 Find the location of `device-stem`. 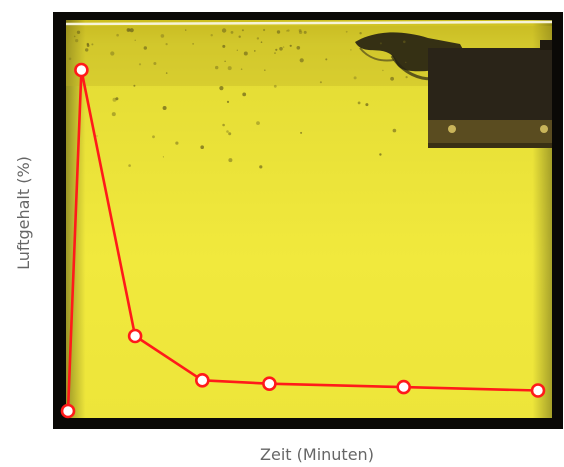

device-stem is located at coordinates (546, 45).